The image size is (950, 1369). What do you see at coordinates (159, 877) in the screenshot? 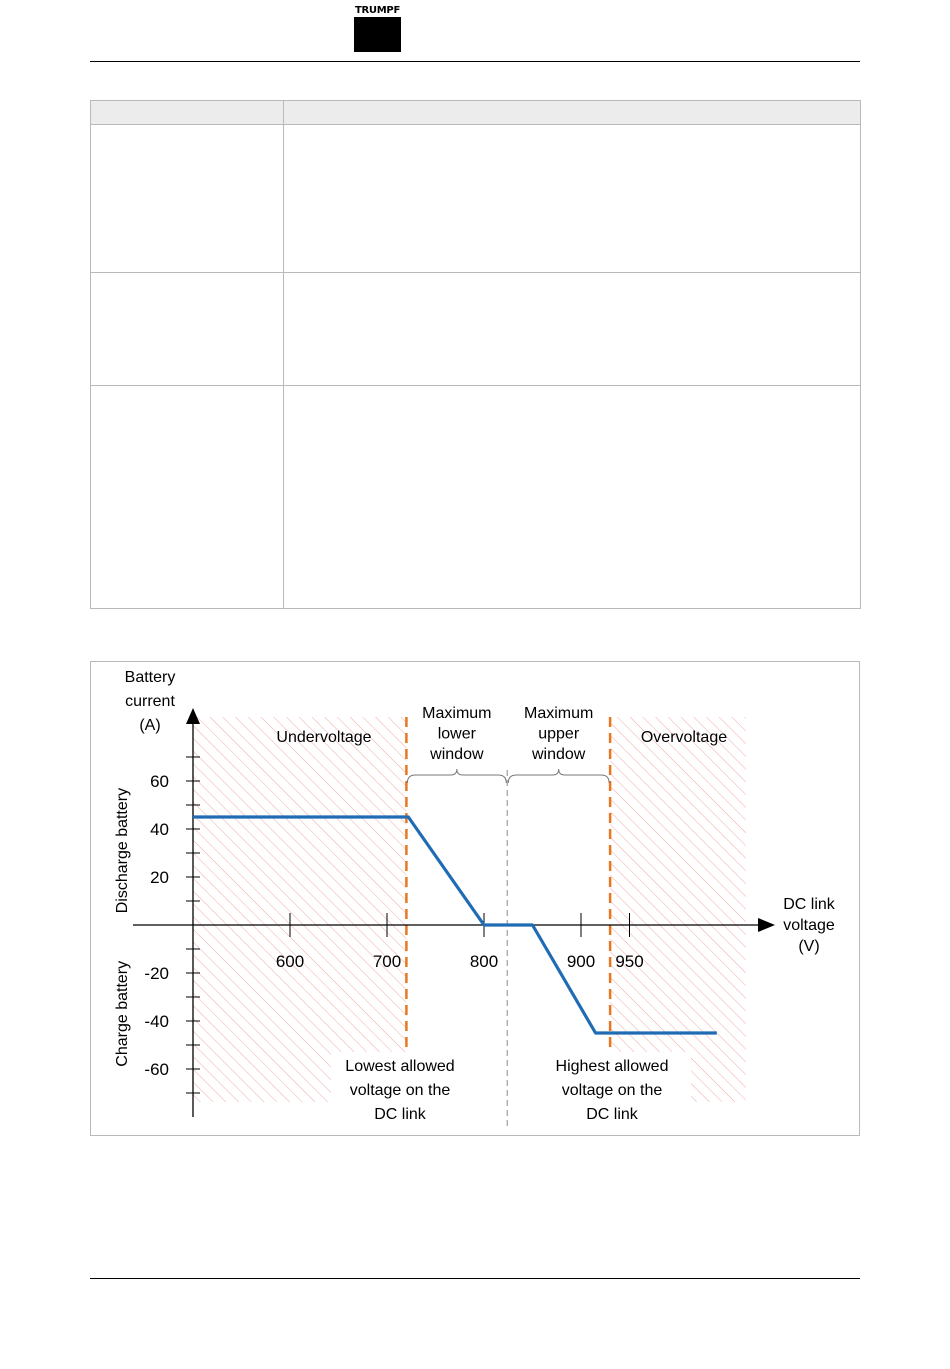
I see `y-tick-label: 20` at bounding box center [159, 877].